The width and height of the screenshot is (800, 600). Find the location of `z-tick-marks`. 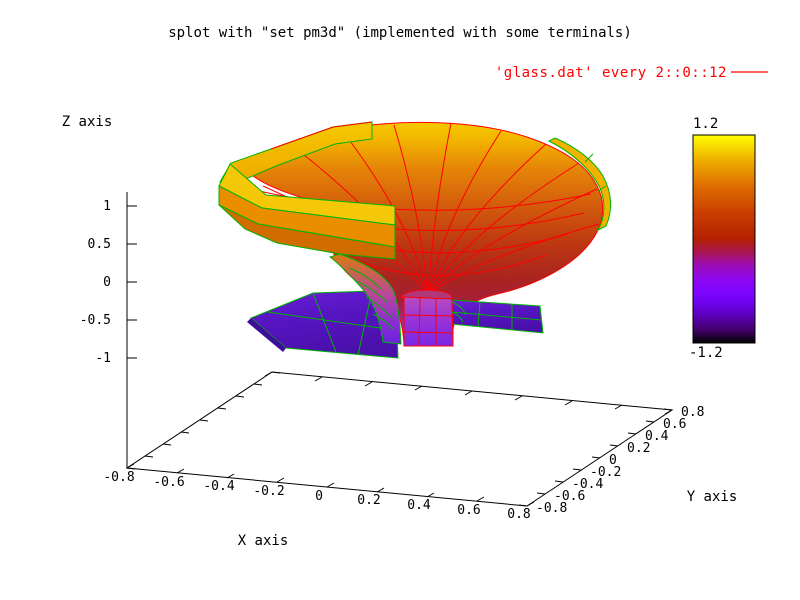

z-tick-marks is located at coordinates (132, 282).